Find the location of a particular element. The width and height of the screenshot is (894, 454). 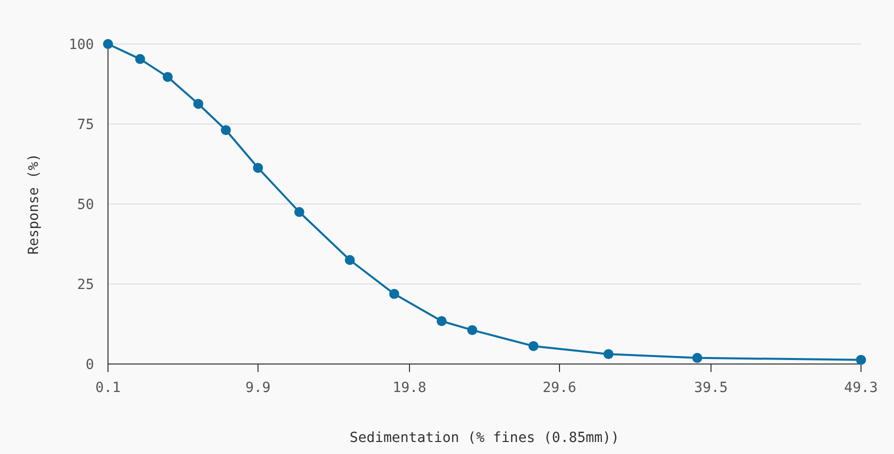

x-tick-label: 0.1 is located at coordinates (108, 388).